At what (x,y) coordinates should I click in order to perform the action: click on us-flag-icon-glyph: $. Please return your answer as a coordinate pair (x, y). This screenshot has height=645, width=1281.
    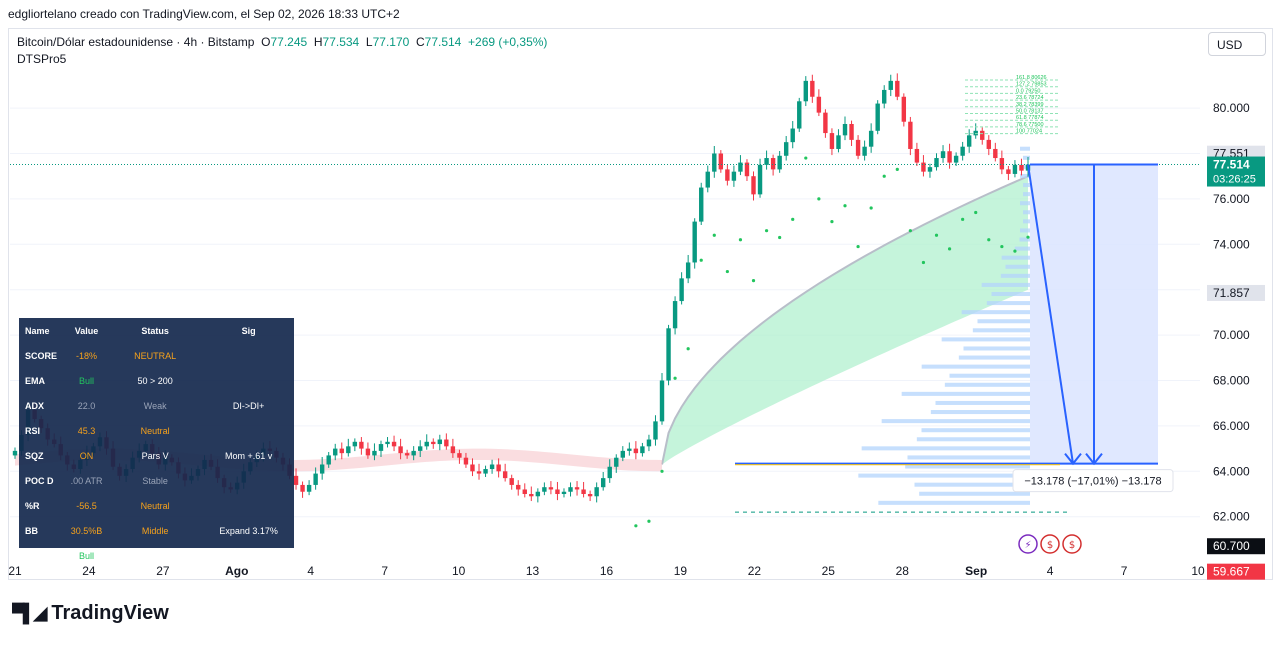
    Looking at the image, I should click on (1072, 545).